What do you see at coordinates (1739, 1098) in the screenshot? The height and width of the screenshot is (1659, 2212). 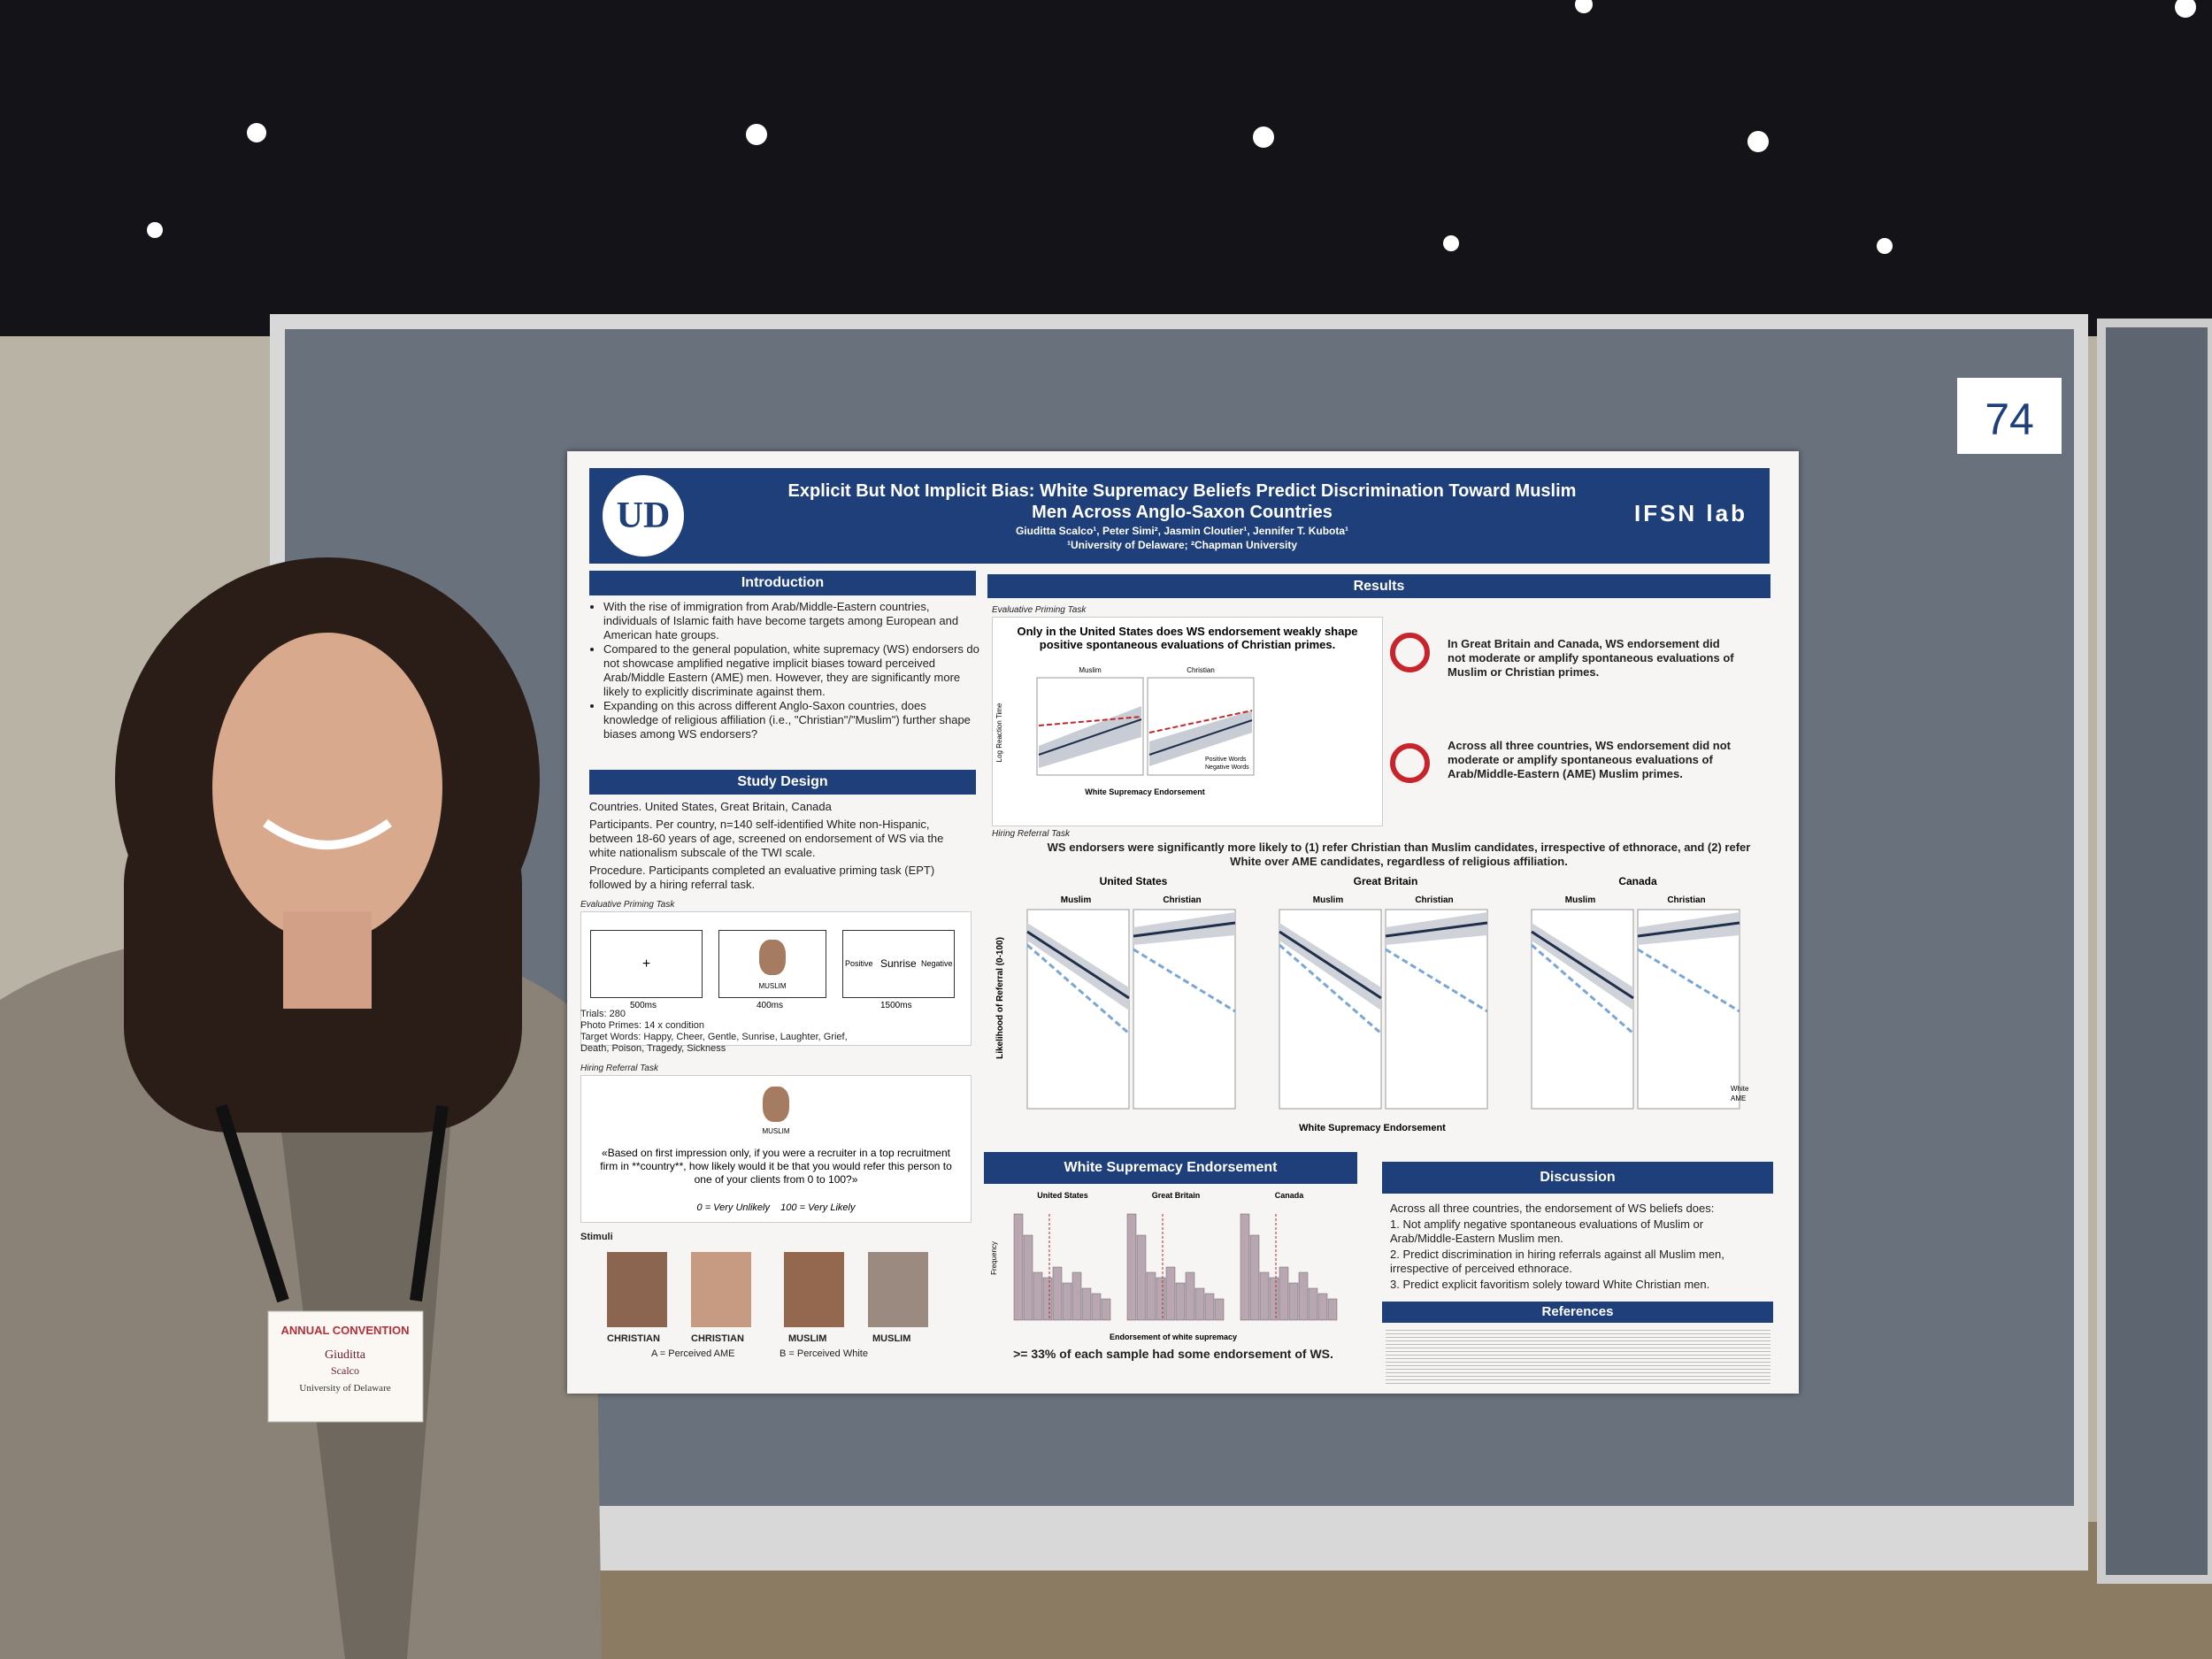 I see `legend-entry: AME` at bounding box center [1739, 1098].